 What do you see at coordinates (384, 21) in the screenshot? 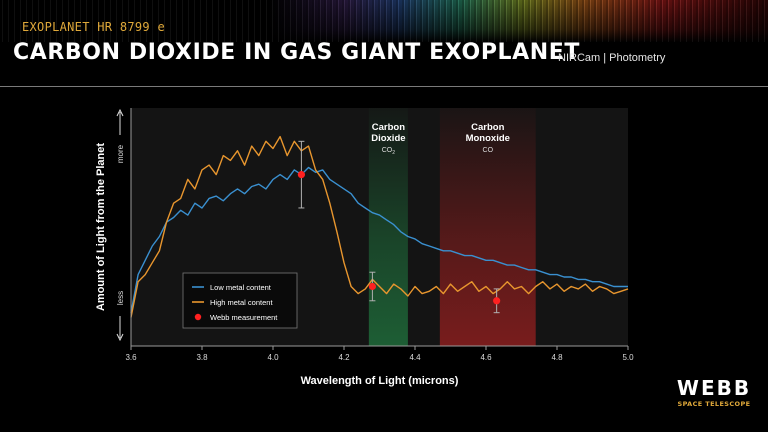
I see `spectrum-header-band` at bounding box center [384, 21].